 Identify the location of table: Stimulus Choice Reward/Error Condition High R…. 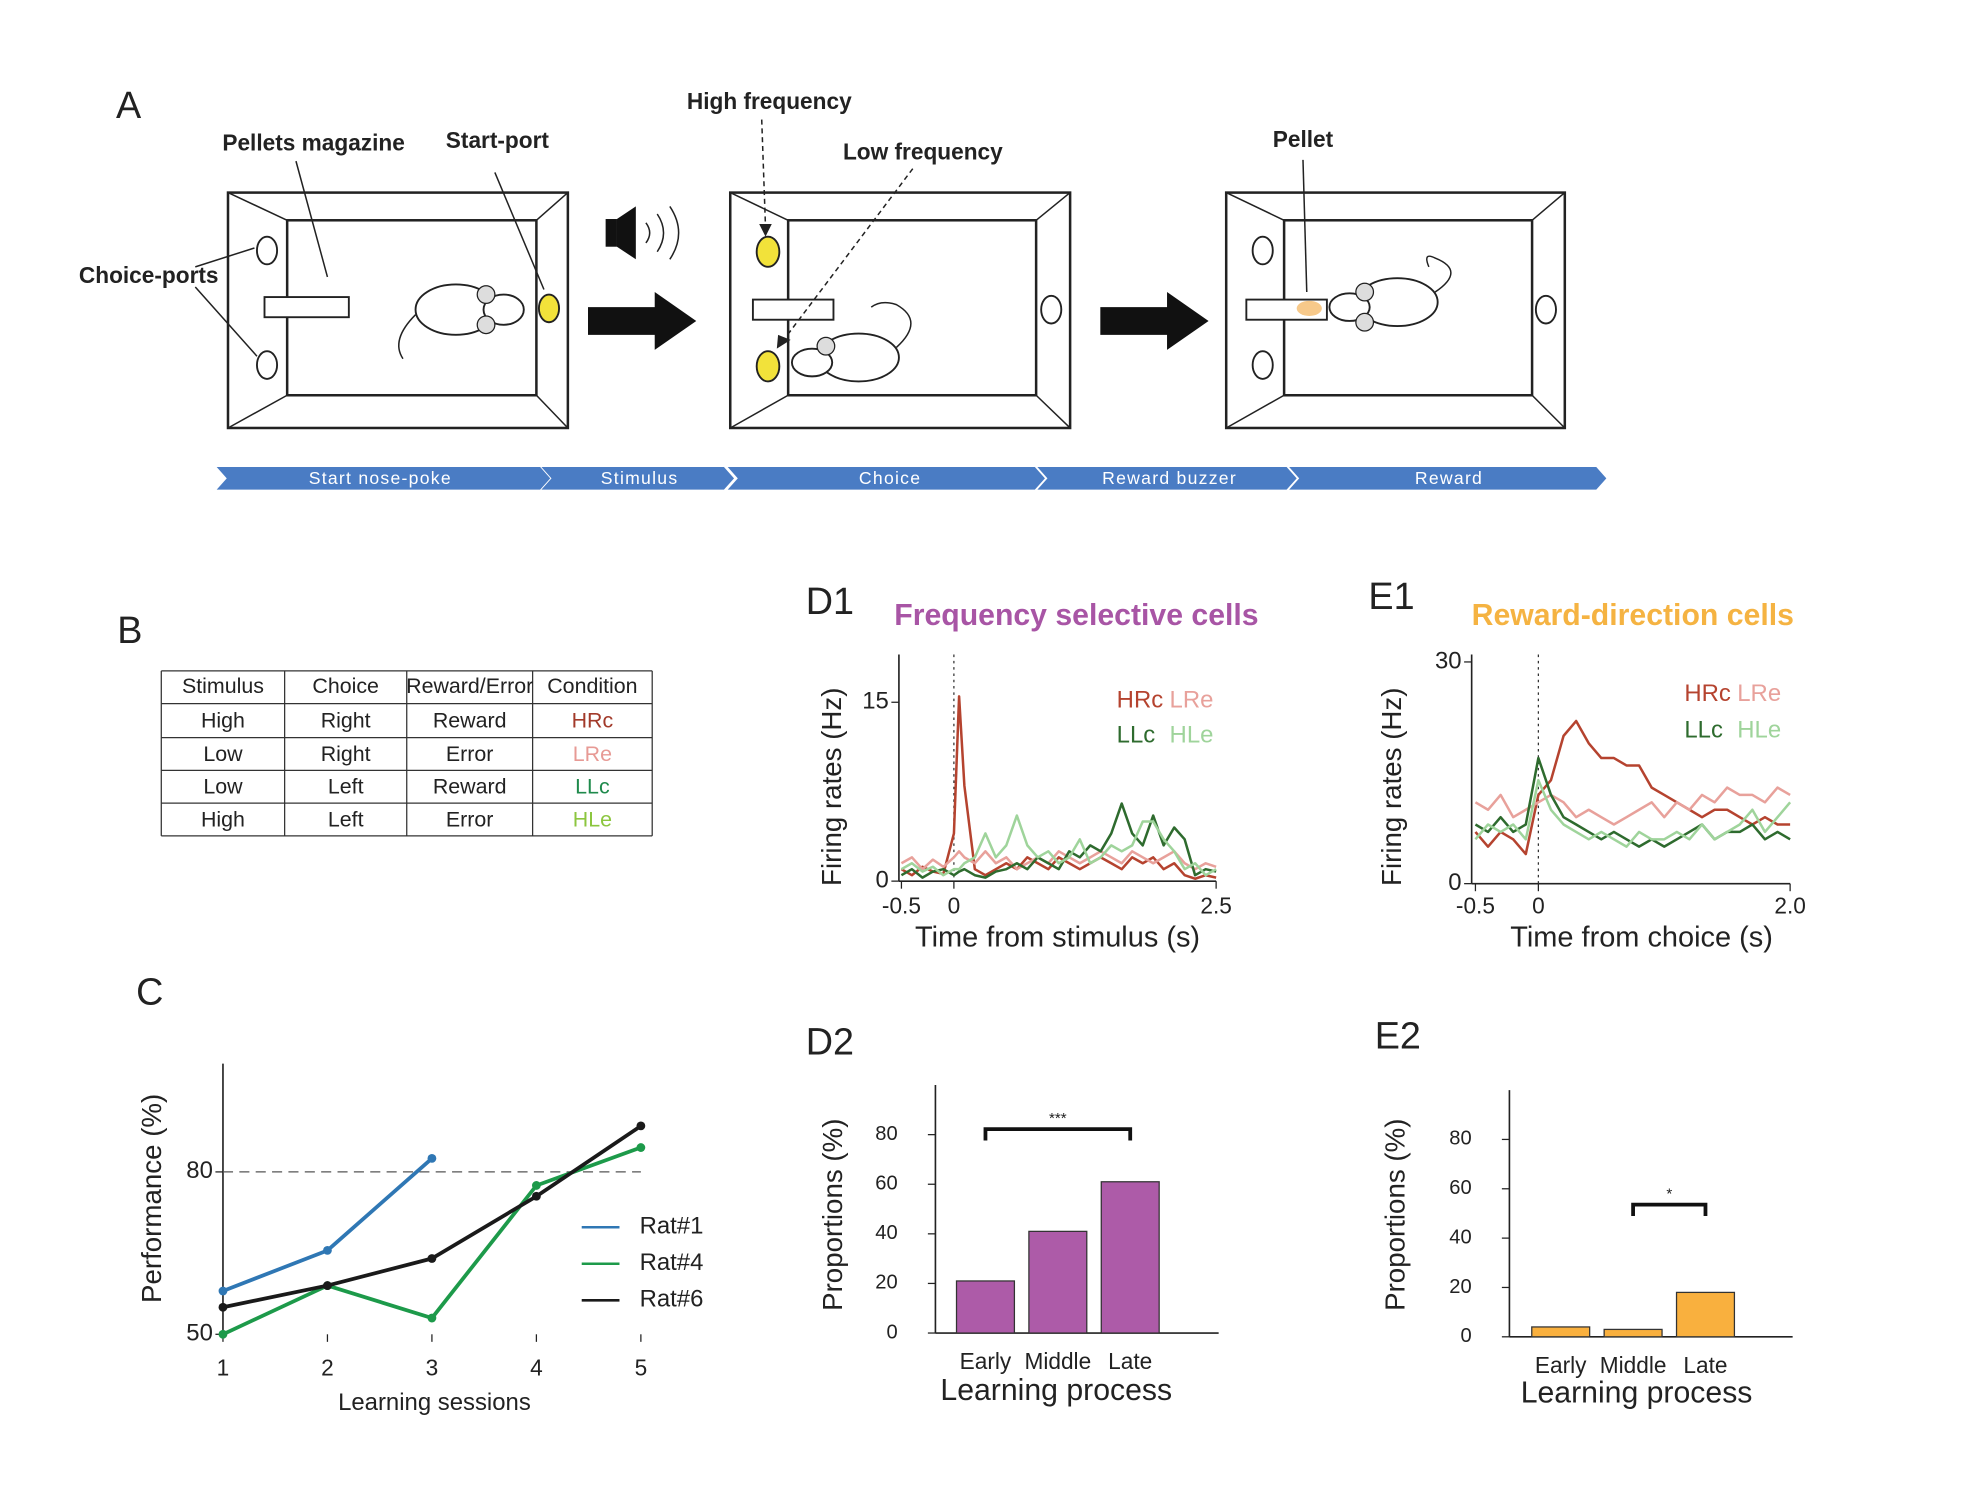
(406, 753).